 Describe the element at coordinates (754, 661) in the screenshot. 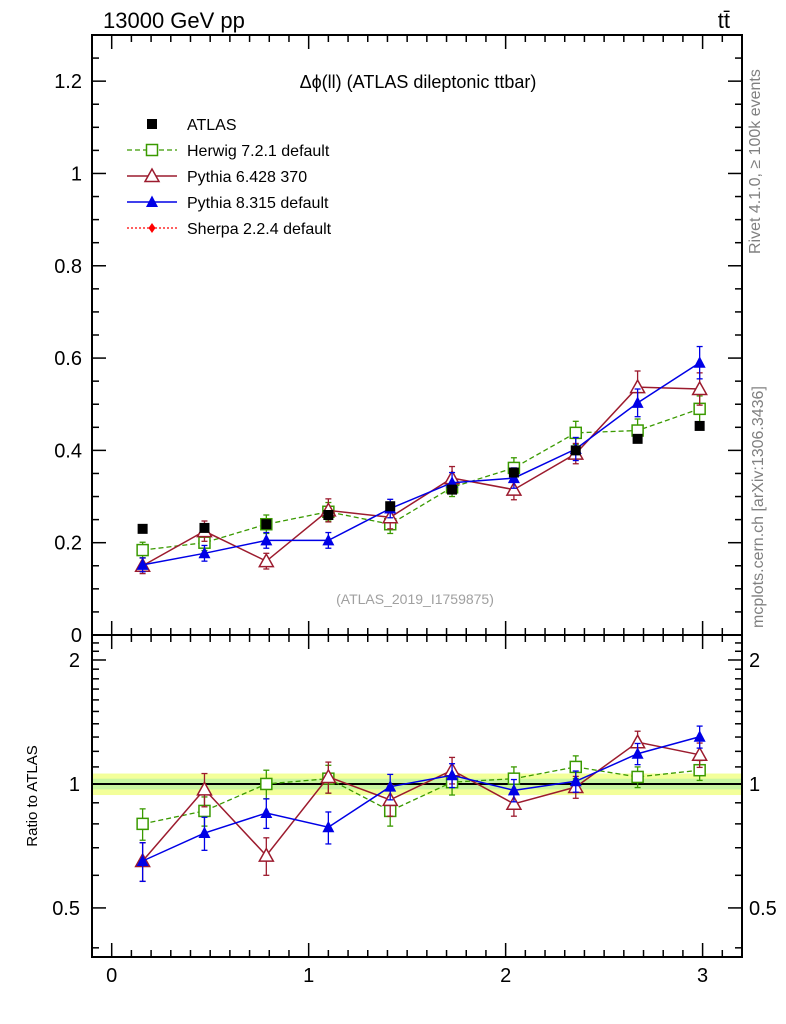

I see `y-tick-label-ratio-right: 2` at that location.